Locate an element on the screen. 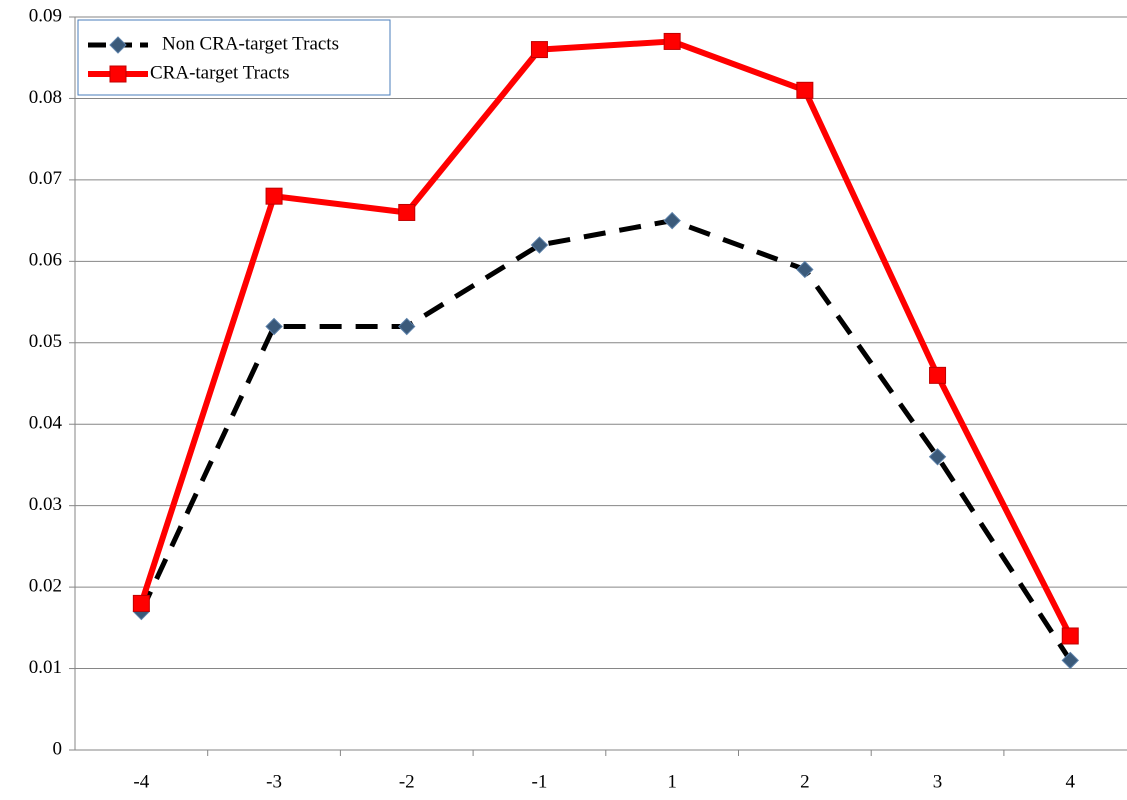  legend-box is located at coordinates (234, 57).